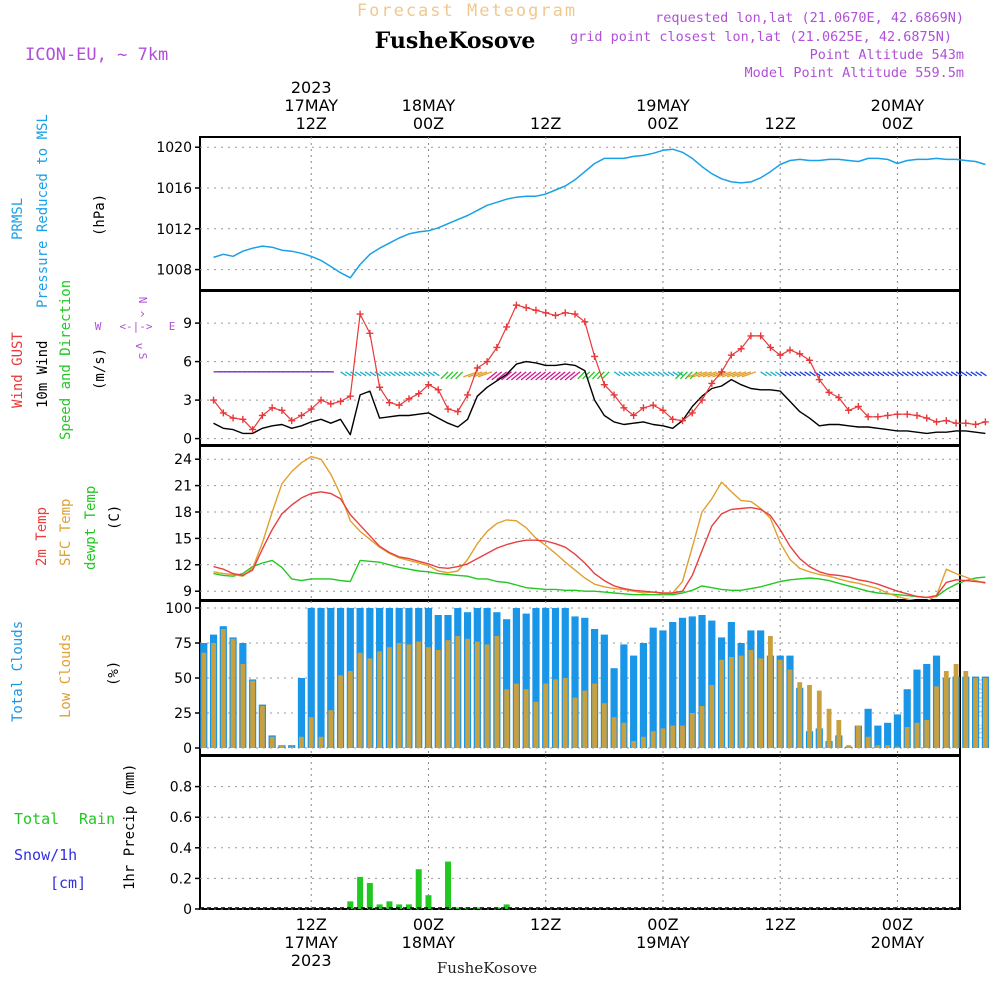 This screenshot has width=1000, height=1000. Describe the element at coordinates (59, 211) in the screenshot. I see `pressure-axis-labels: PRMSL Pressure Reduced to MSL (hPa)` at that location.